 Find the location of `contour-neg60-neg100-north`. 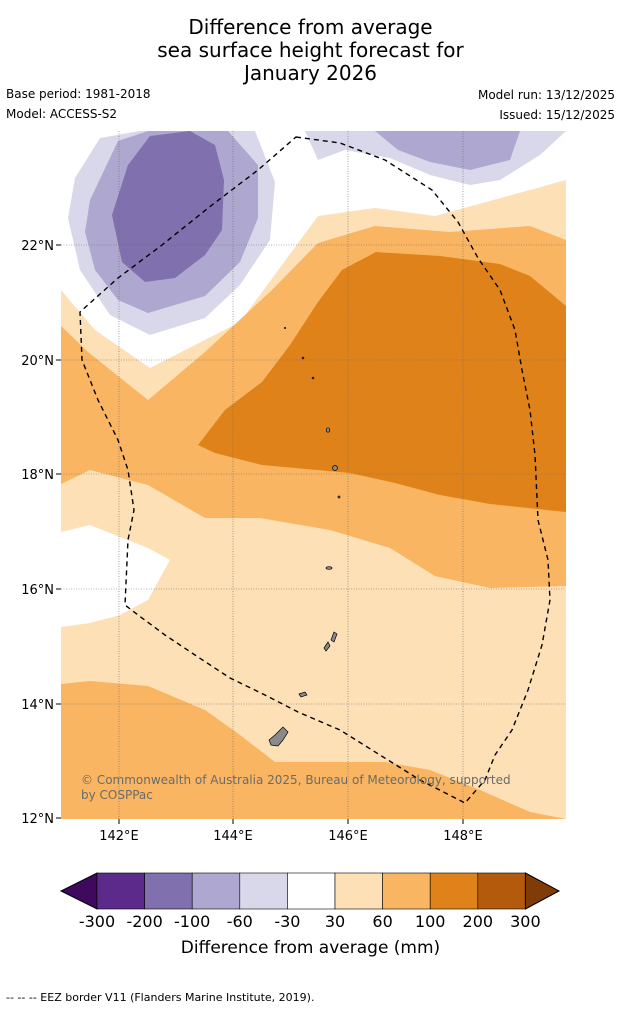

contour-neg60-neg100-north is located at coordinates (447, 150).